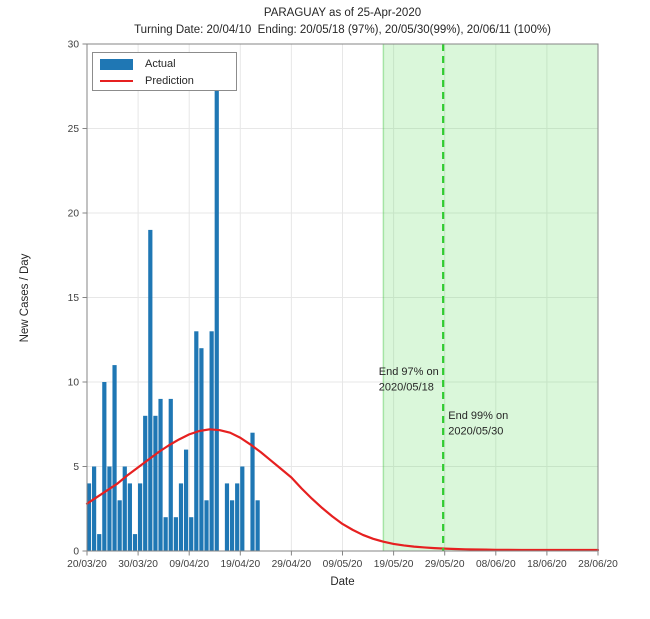  What do you see at coordinates (74, 298) in the screenshot?
I see `y-tick-label: 15` at bounding box center [74, 298].